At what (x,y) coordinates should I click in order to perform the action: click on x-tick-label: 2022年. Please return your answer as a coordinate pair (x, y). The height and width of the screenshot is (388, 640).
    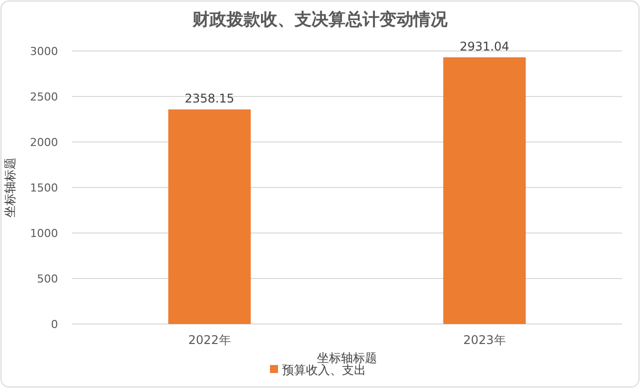
    Looking at the image, I should click on (209, 340).